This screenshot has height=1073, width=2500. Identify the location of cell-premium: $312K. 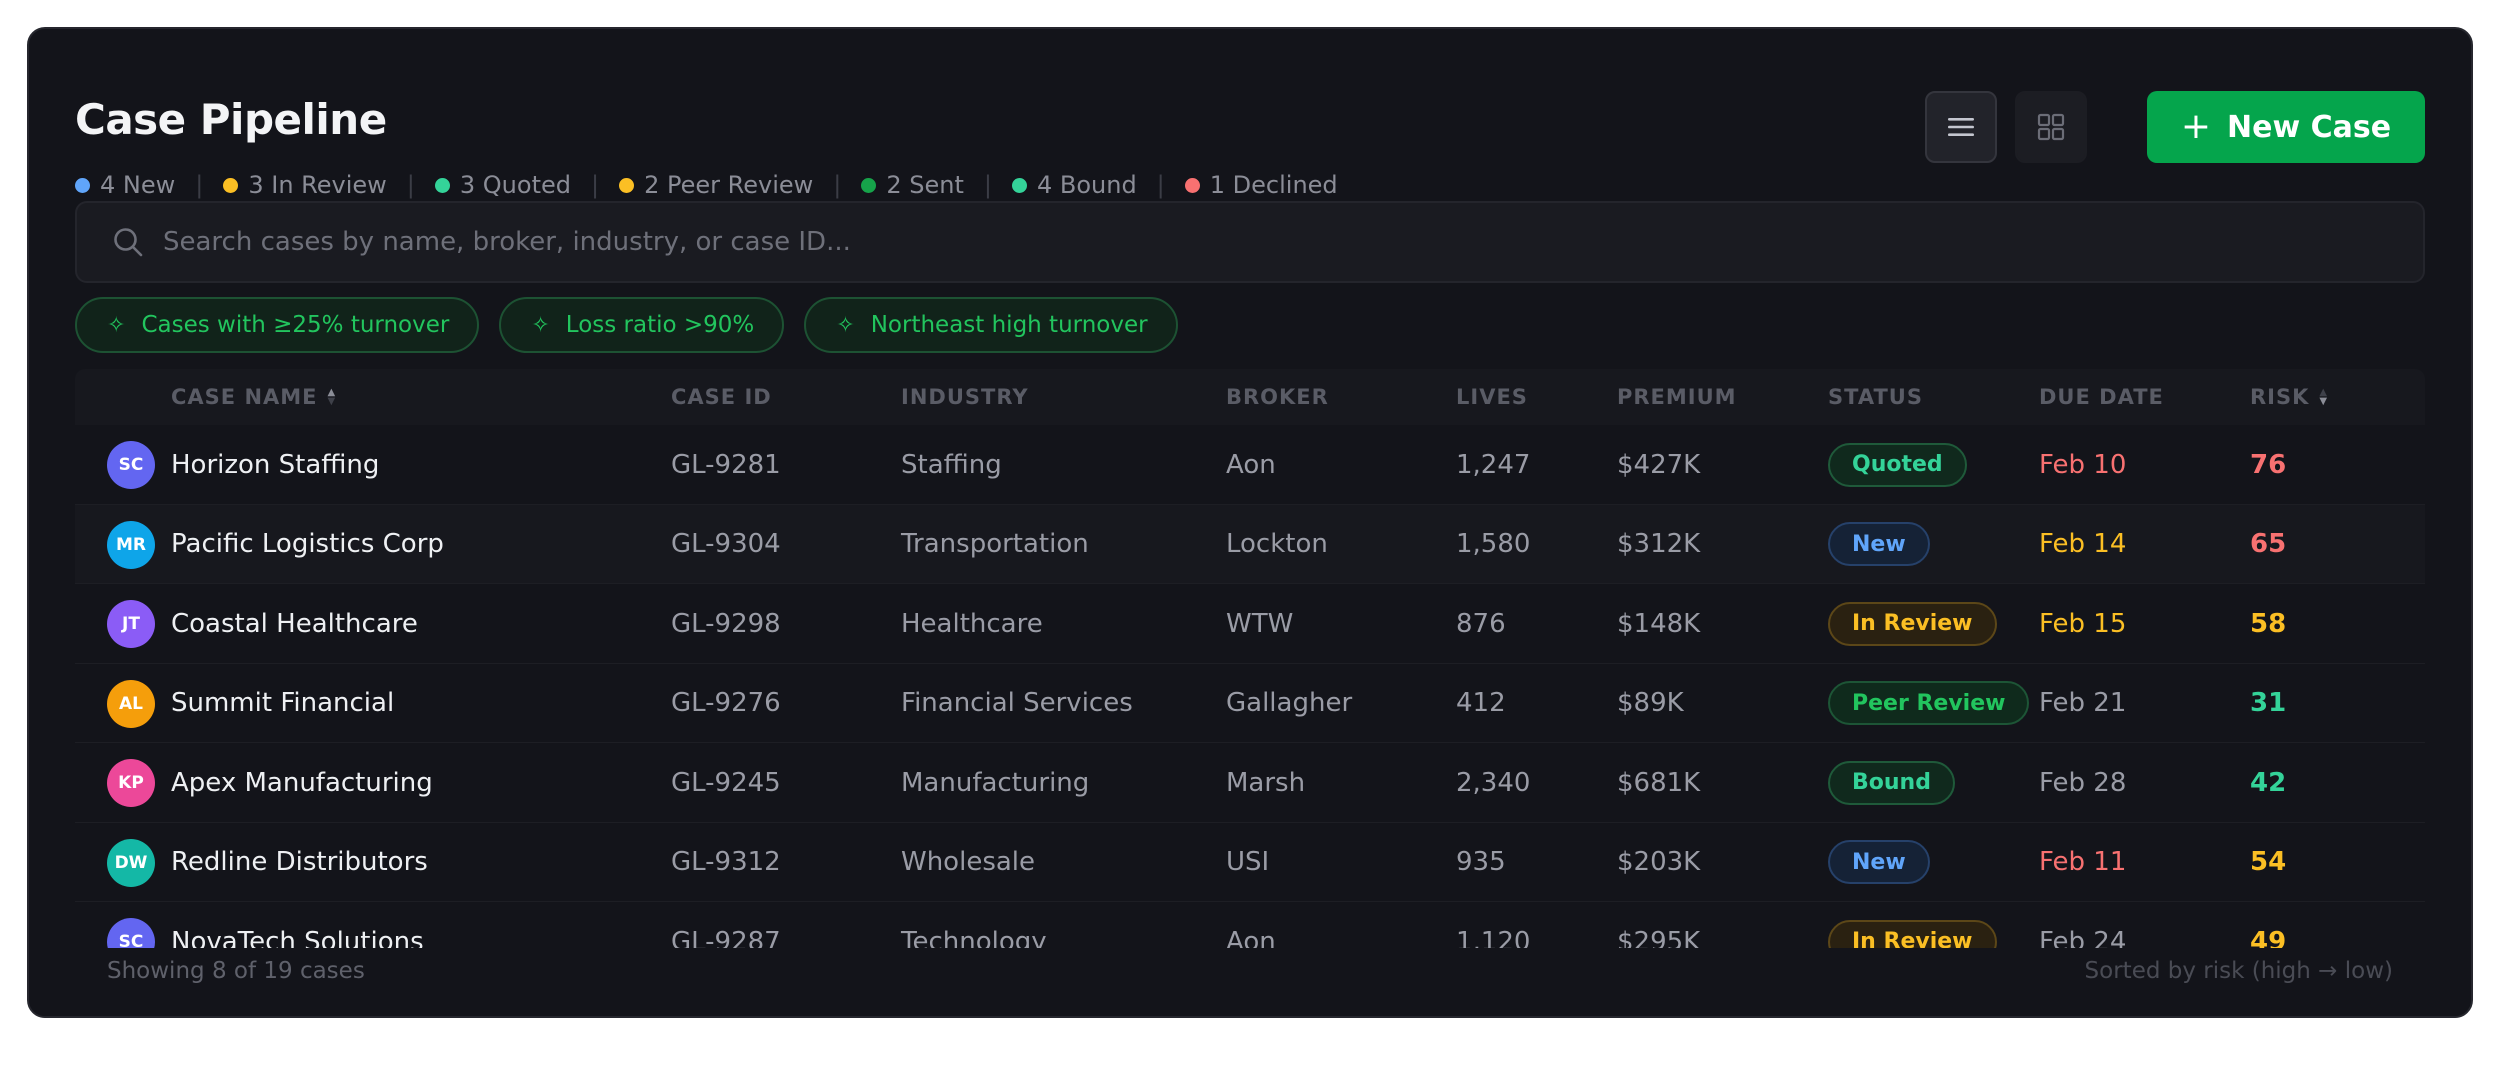
(1659, 544).